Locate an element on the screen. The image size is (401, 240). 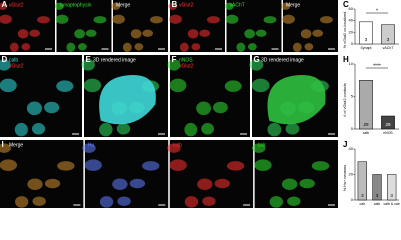
channel-label: Hu is located at coordinates (91, 145).